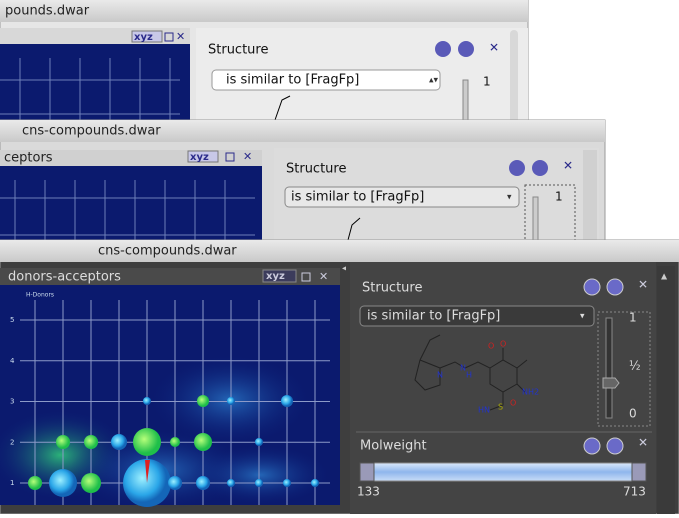  What do you see at coordinates (624, 369) in the screenshot?
I see `slider-box` at bounding box center [624, 369].